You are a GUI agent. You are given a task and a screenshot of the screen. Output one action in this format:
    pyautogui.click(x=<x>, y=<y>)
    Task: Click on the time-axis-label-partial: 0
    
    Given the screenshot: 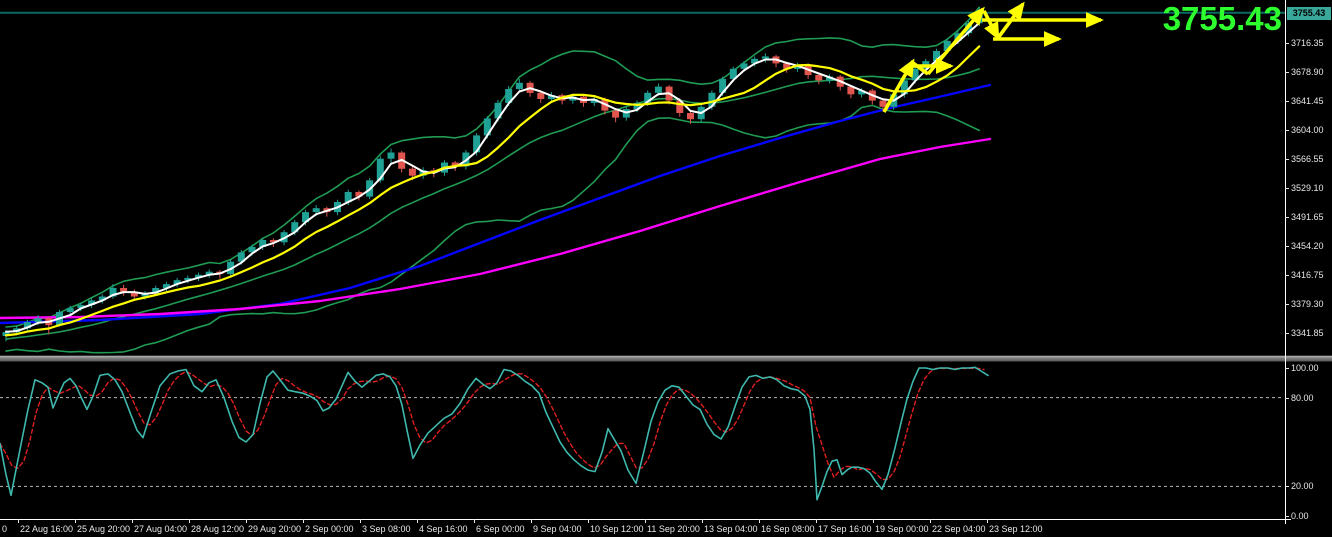 What is the action you would take?
    pyautogui.click(x=5, y=529)
    